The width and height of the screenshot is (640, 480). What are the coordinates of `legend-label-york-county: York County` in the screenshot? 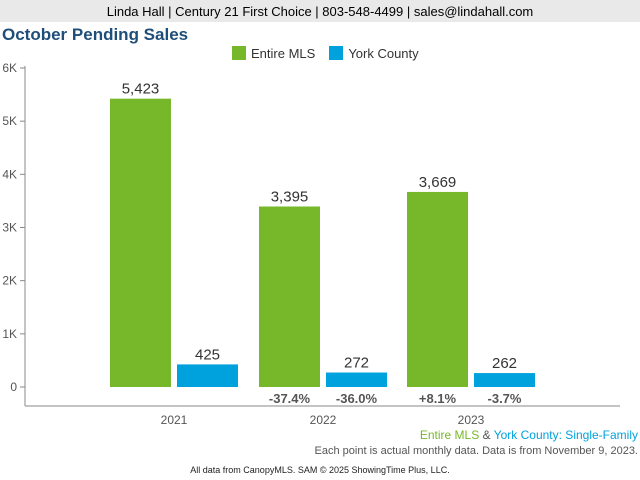 It's located at (383, 53).